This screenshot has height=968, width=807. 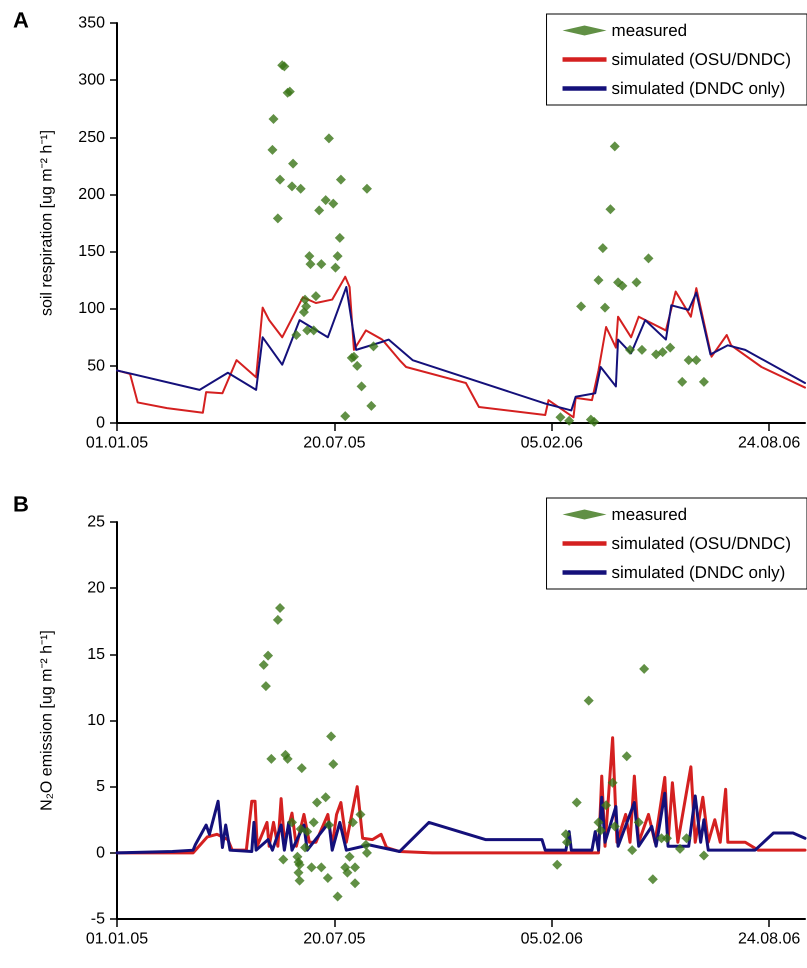 I want to click on y-tick-label: 50, so click(x=96, y=365).